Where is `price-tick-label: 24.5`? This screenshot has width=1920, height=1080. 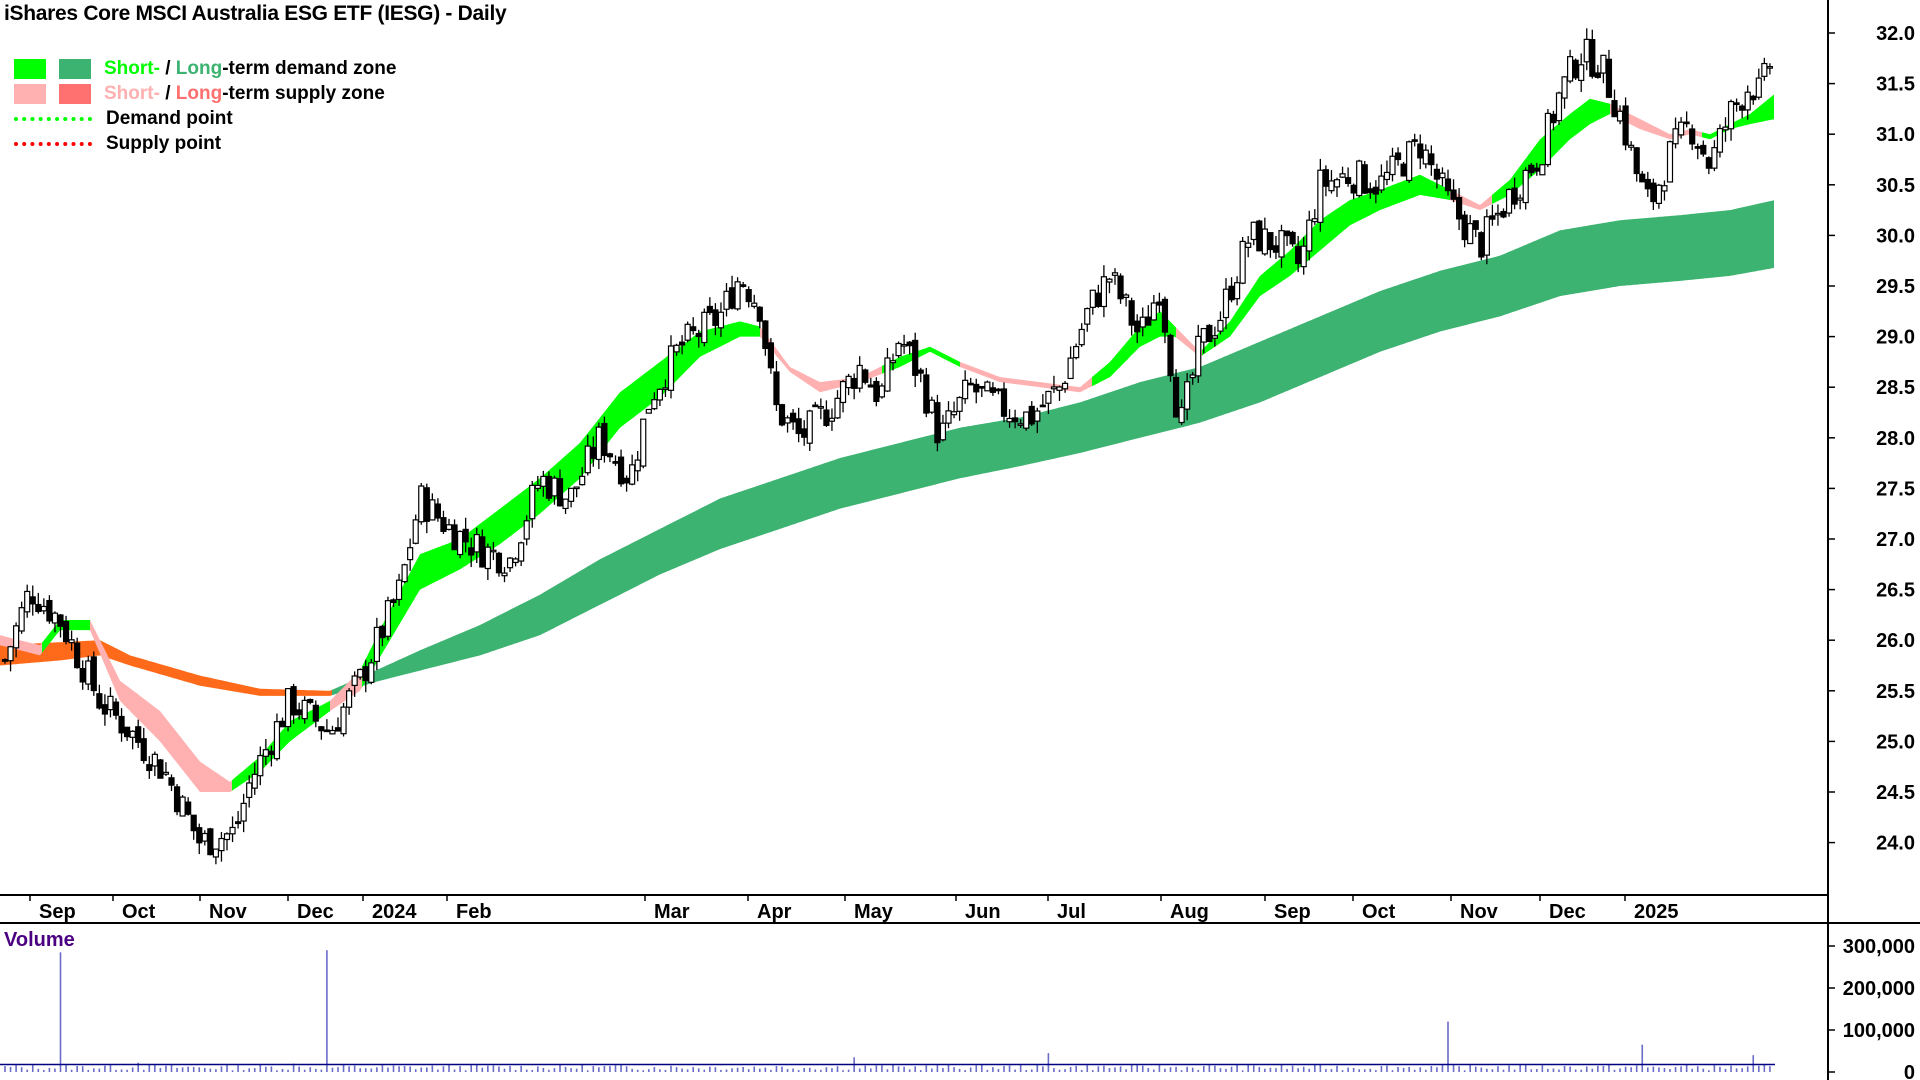 price-tick-label: 24.5 is located at coordinates (1895, 793).